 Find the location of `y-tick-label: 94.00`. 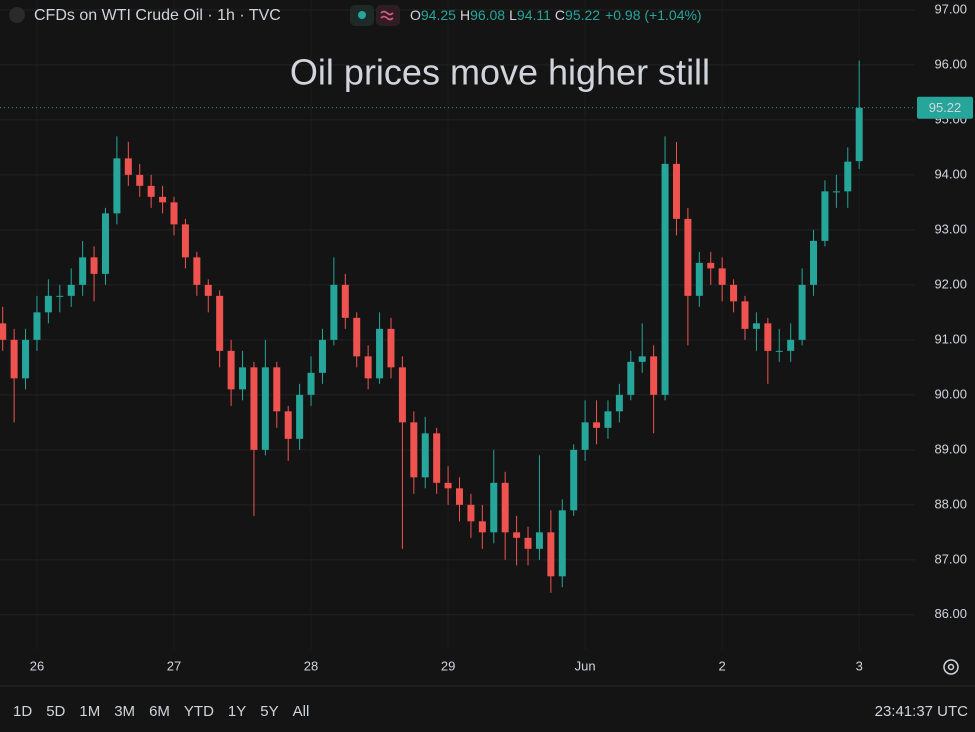

y-tick-label: 94.00 is located at coordinates (950, 173).